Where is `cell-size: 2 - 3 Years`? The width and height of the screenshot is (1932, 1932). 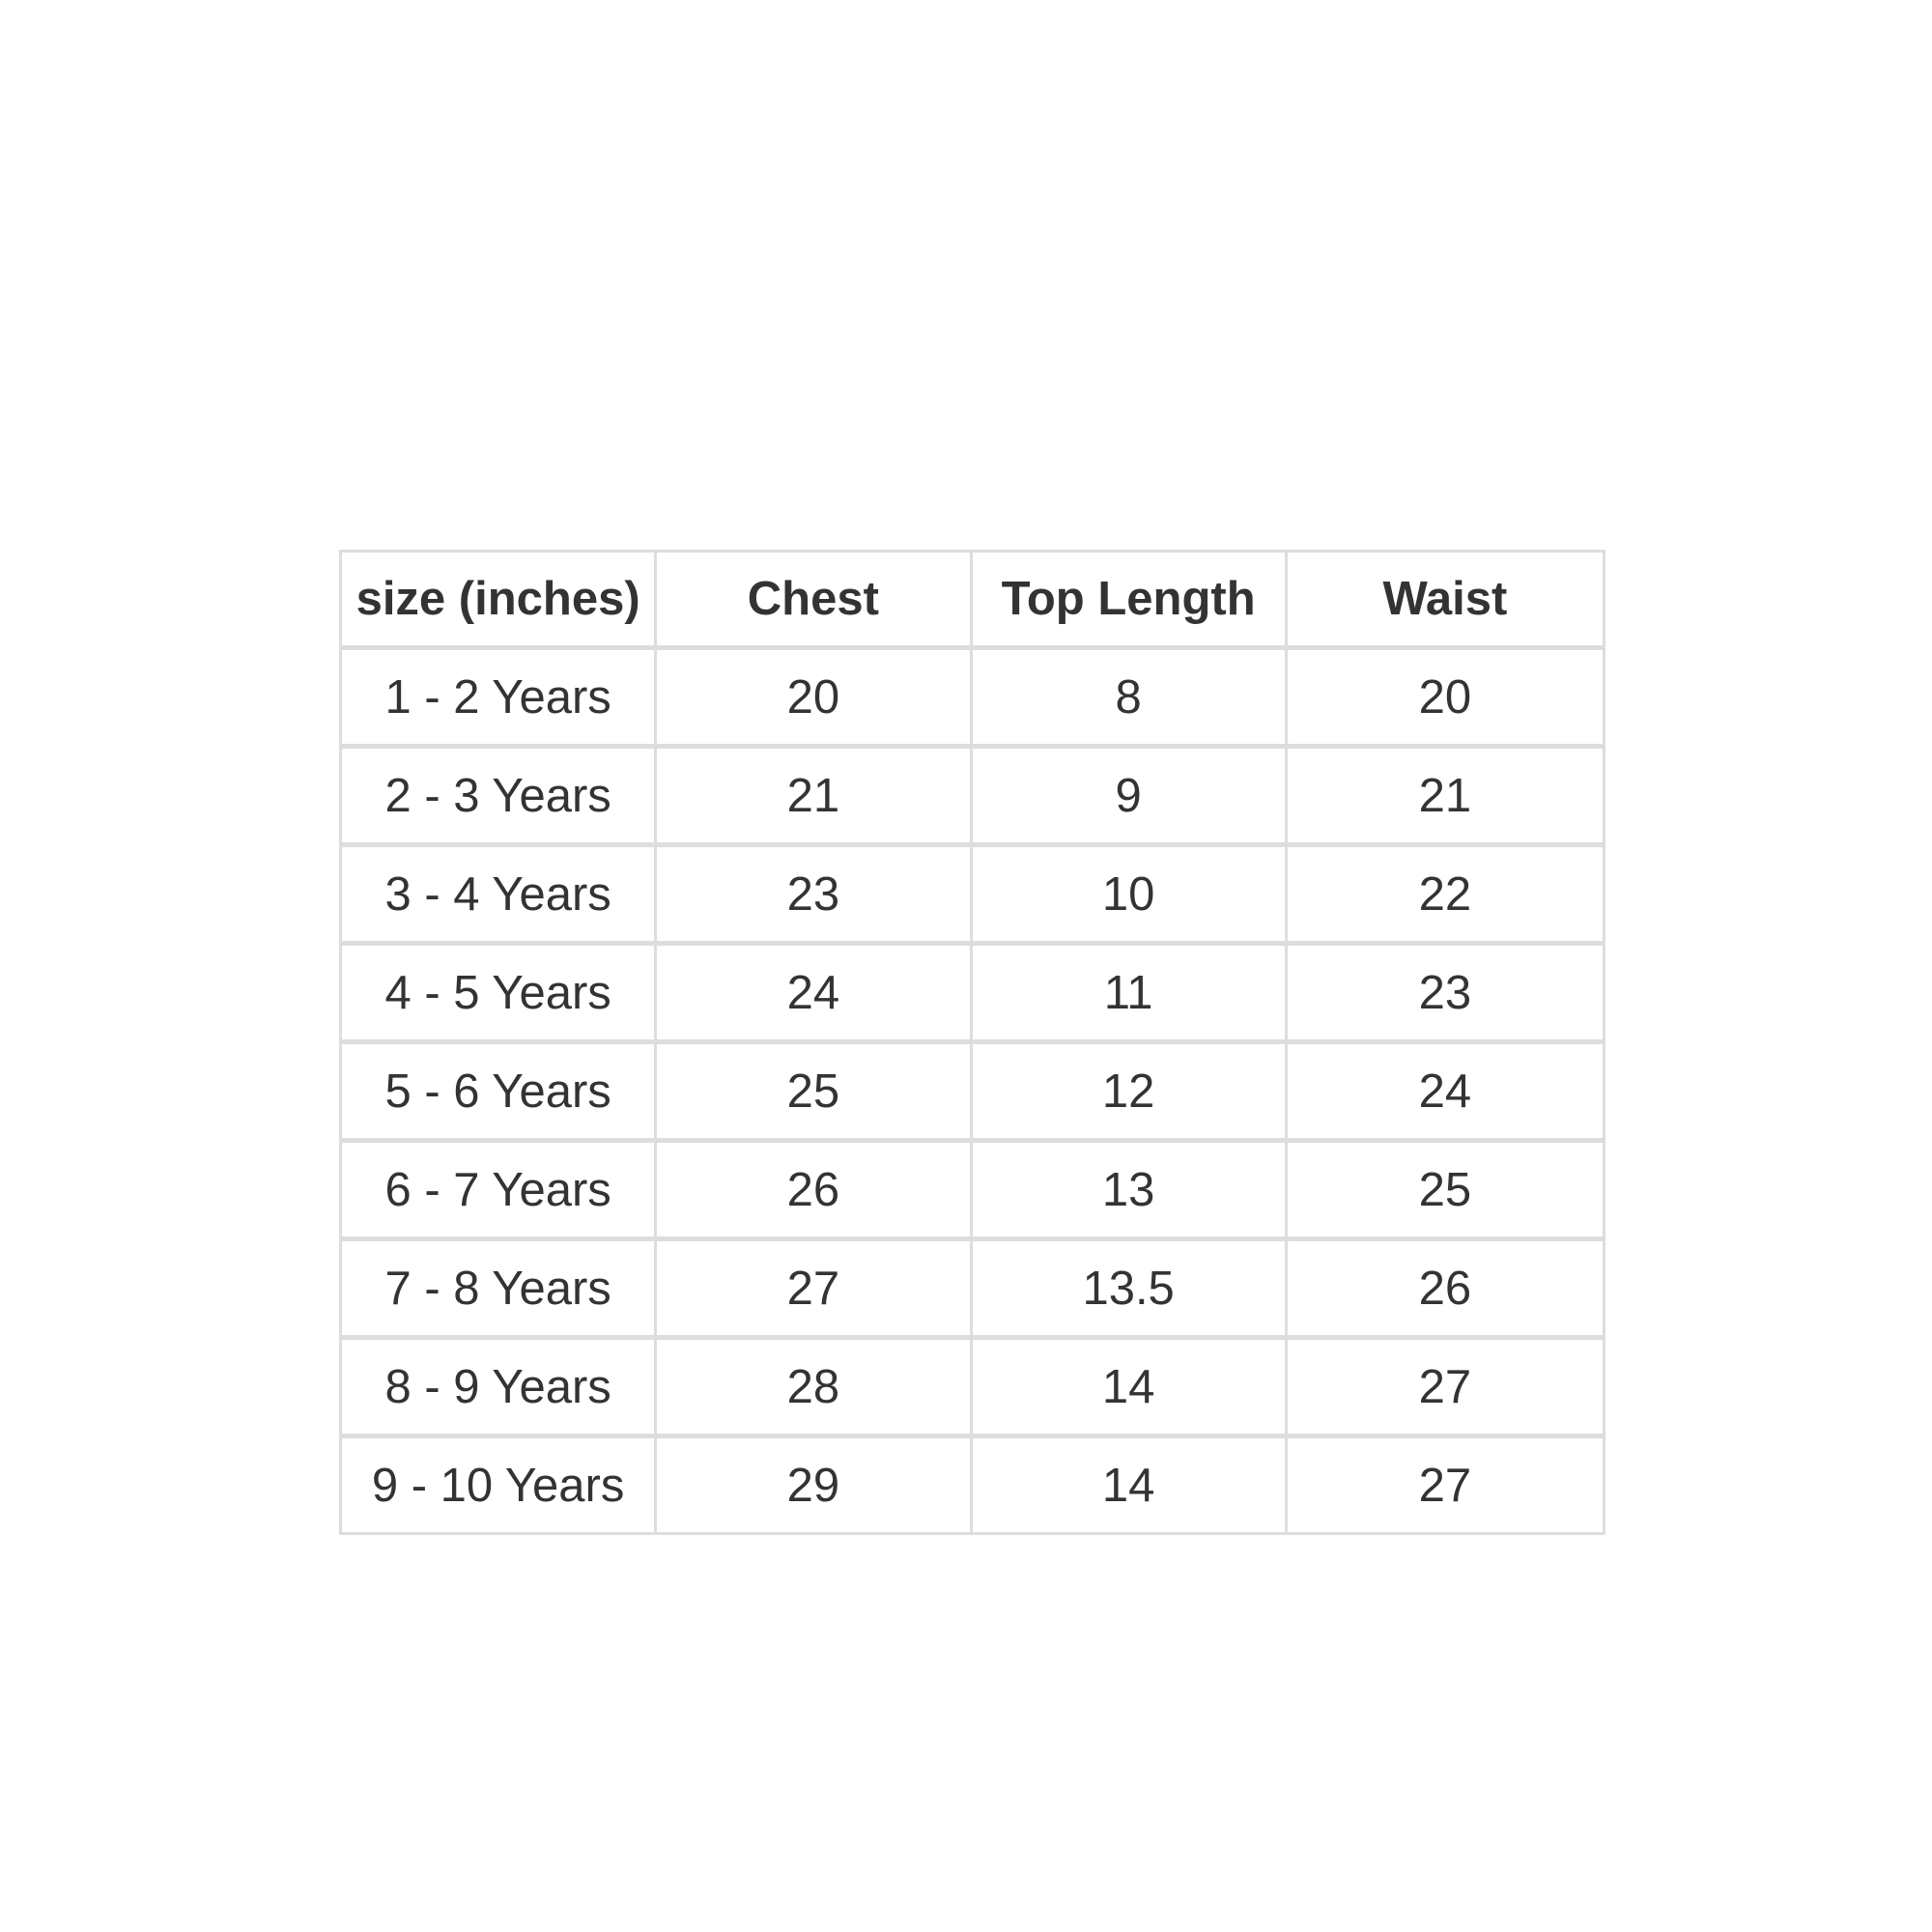 cell-size: 2 - 3 Years is located at coordinates (500, 798).